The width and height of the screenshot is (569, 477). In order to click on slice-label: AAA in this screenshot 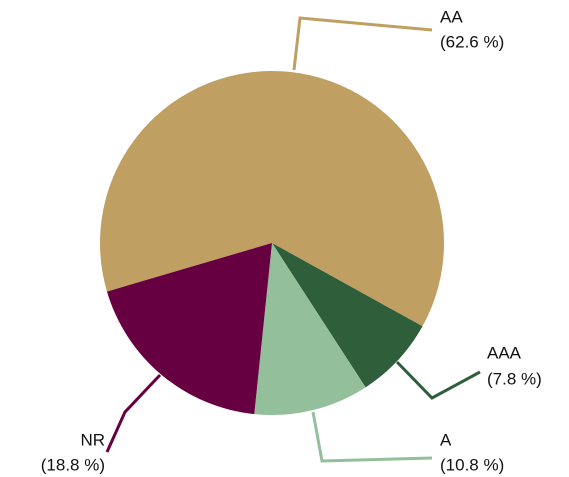, I will do `click(504, 352)`.